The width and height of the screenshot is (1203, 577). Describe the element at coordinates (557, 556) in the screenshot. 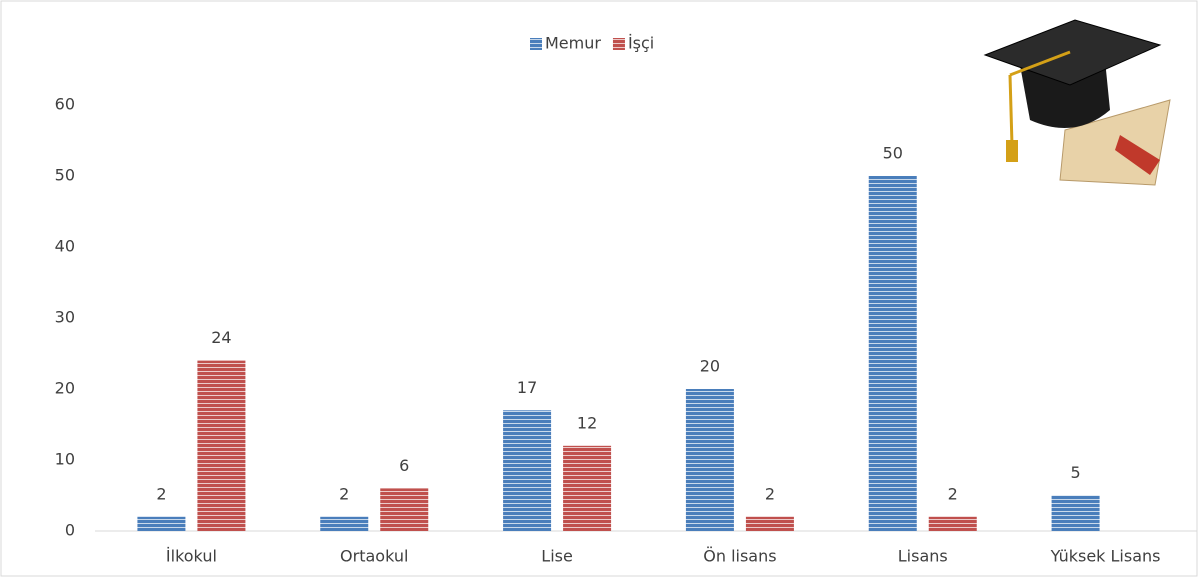

I see `x-tick-label: Lise` at that location.